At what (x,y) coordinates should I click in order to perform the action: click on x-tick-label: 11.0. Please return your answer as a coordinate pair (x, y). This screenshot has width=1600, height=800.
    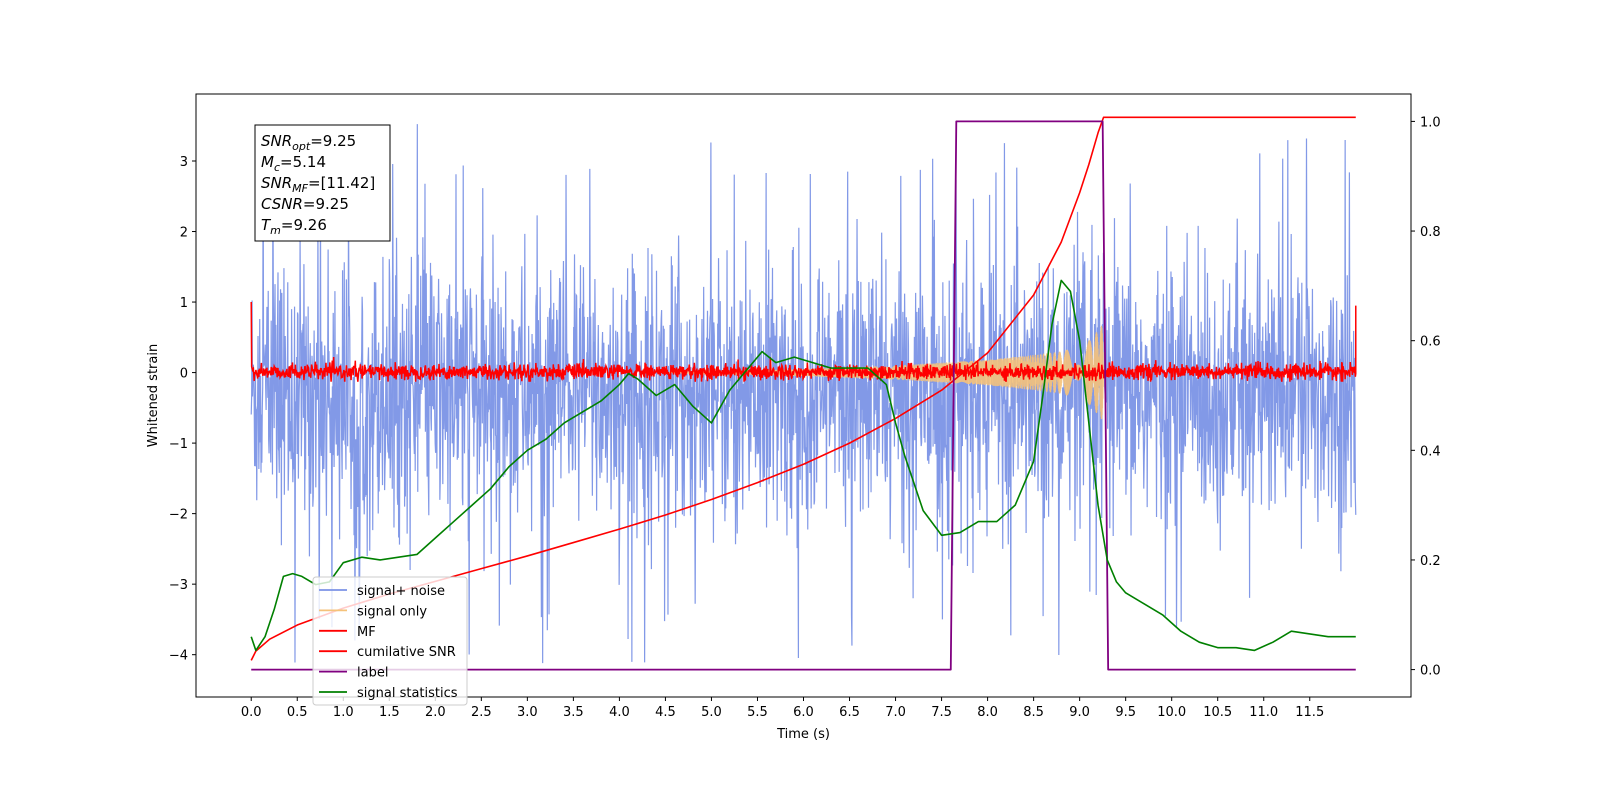
    Looking at the image, I should click on (1263, 712).